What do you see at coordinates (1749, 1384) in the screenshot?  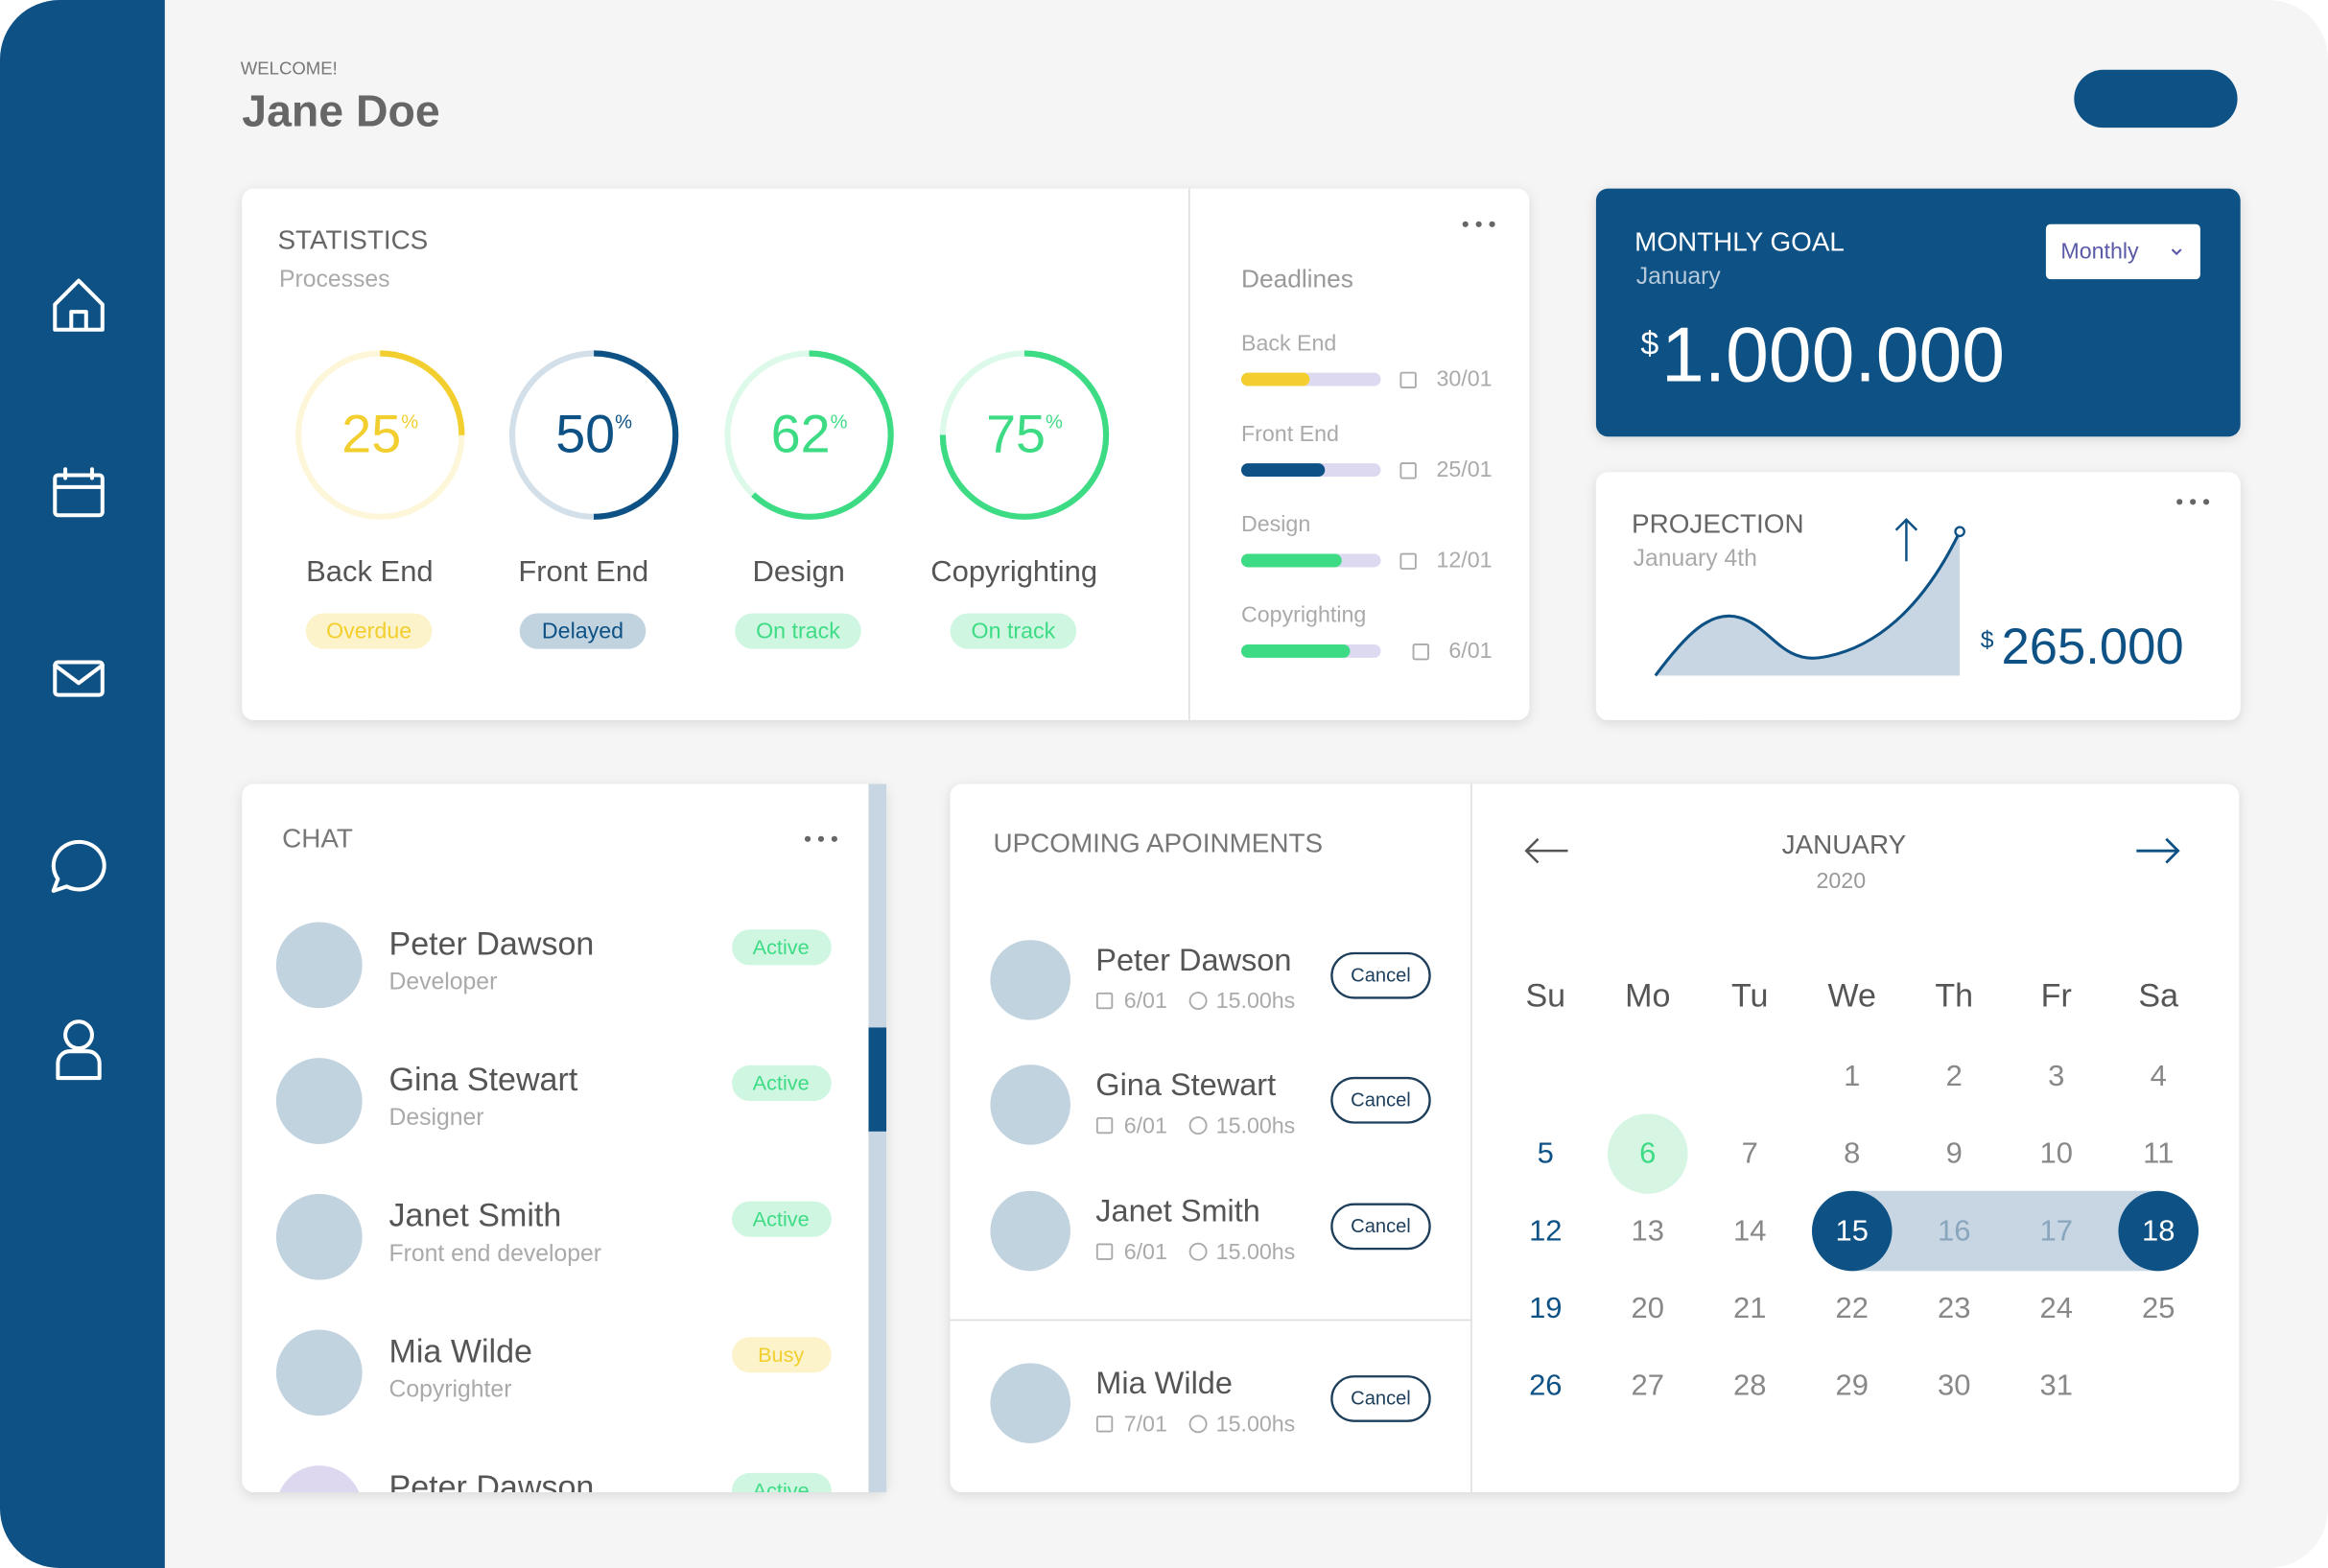 I see `calendar-day: 28` at bounding box center [1749, 1384].